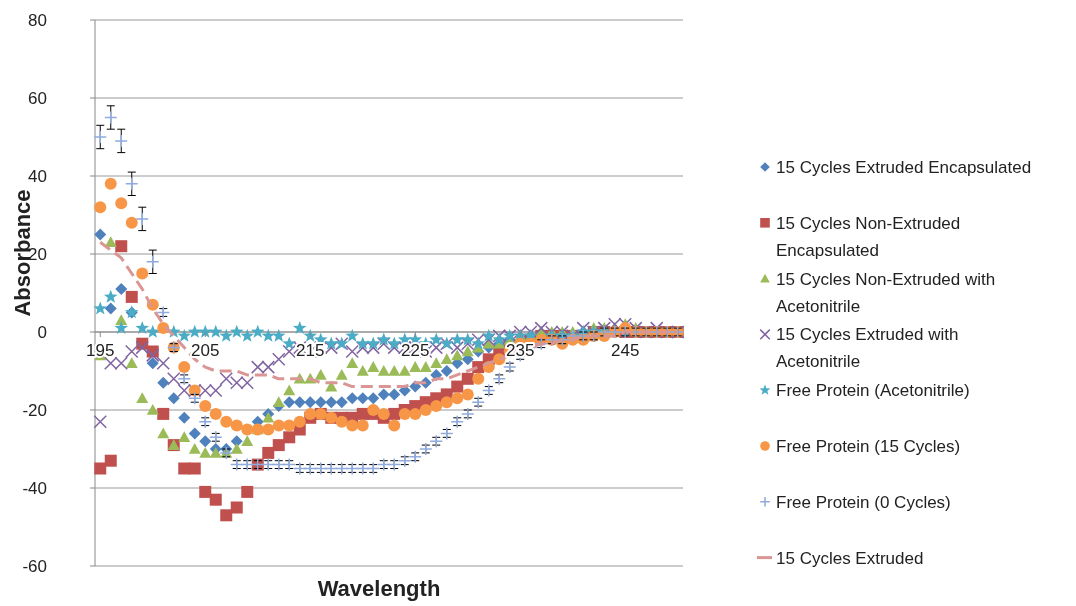 The image size is (1076, 606). Describe the element at coordinates (625, 350) in the screenshot. I see `x-tick-label: 245` at that location.